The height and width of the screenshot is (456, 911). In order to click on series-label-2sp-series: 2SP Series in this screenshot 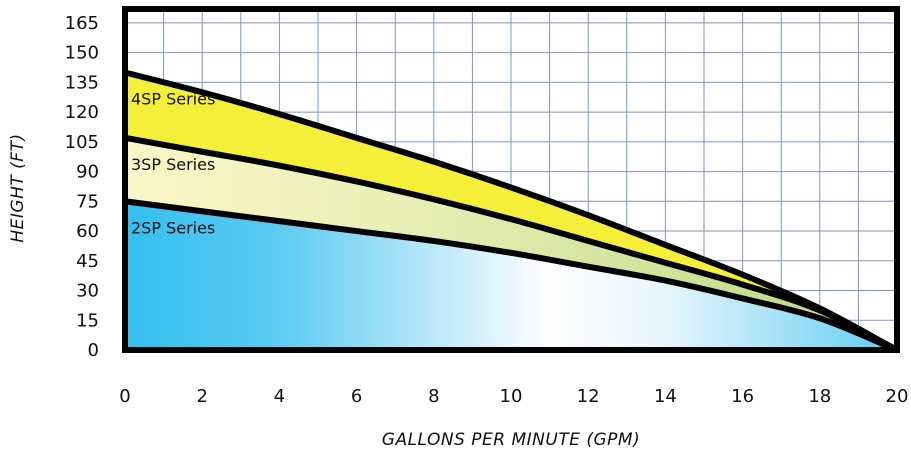, I will do `click(173, 227)`.